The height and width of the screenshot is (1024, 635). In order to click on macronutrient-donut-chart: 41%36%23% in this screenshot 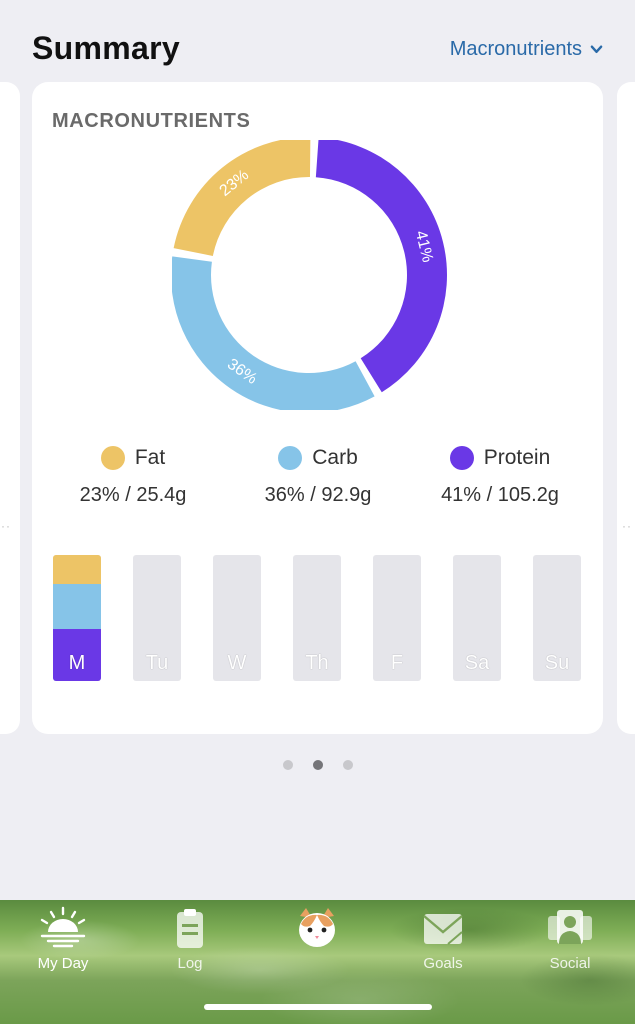, I will do `click(309, 275)`.